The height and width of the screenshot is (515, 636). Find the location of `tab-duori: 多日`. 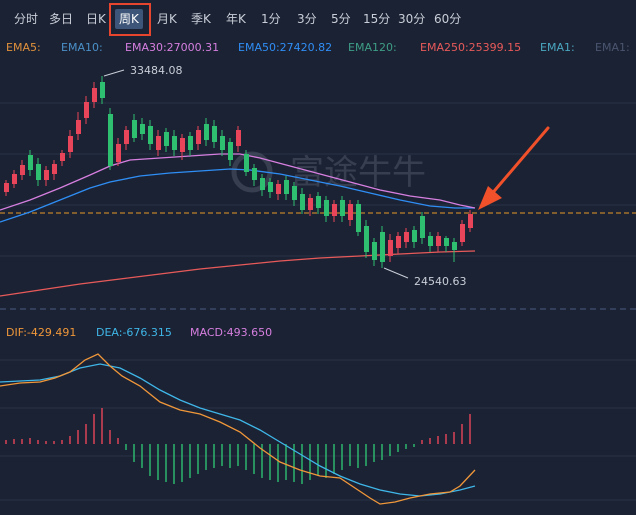

tab-duori: 多日 is located at coordinates (61, 19).